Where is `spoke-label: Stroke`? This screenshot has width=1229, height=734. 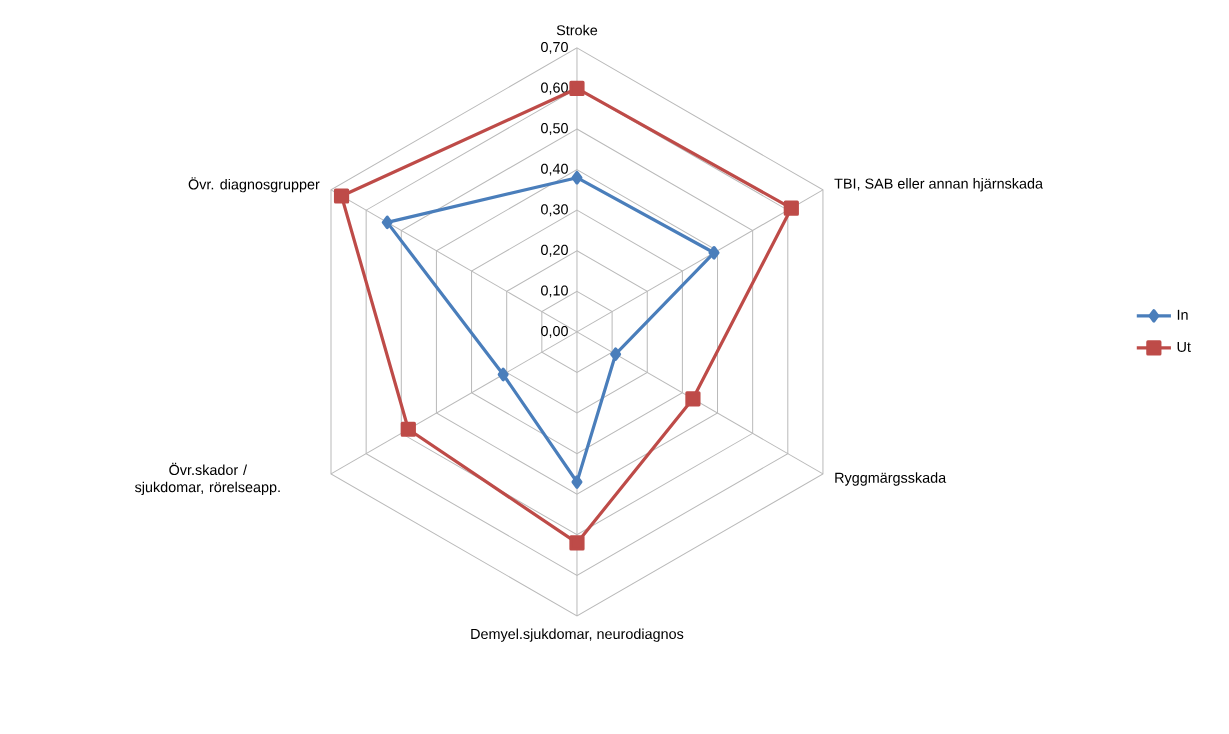 spoke-label: Stroke is located at coordinates (577, 30).